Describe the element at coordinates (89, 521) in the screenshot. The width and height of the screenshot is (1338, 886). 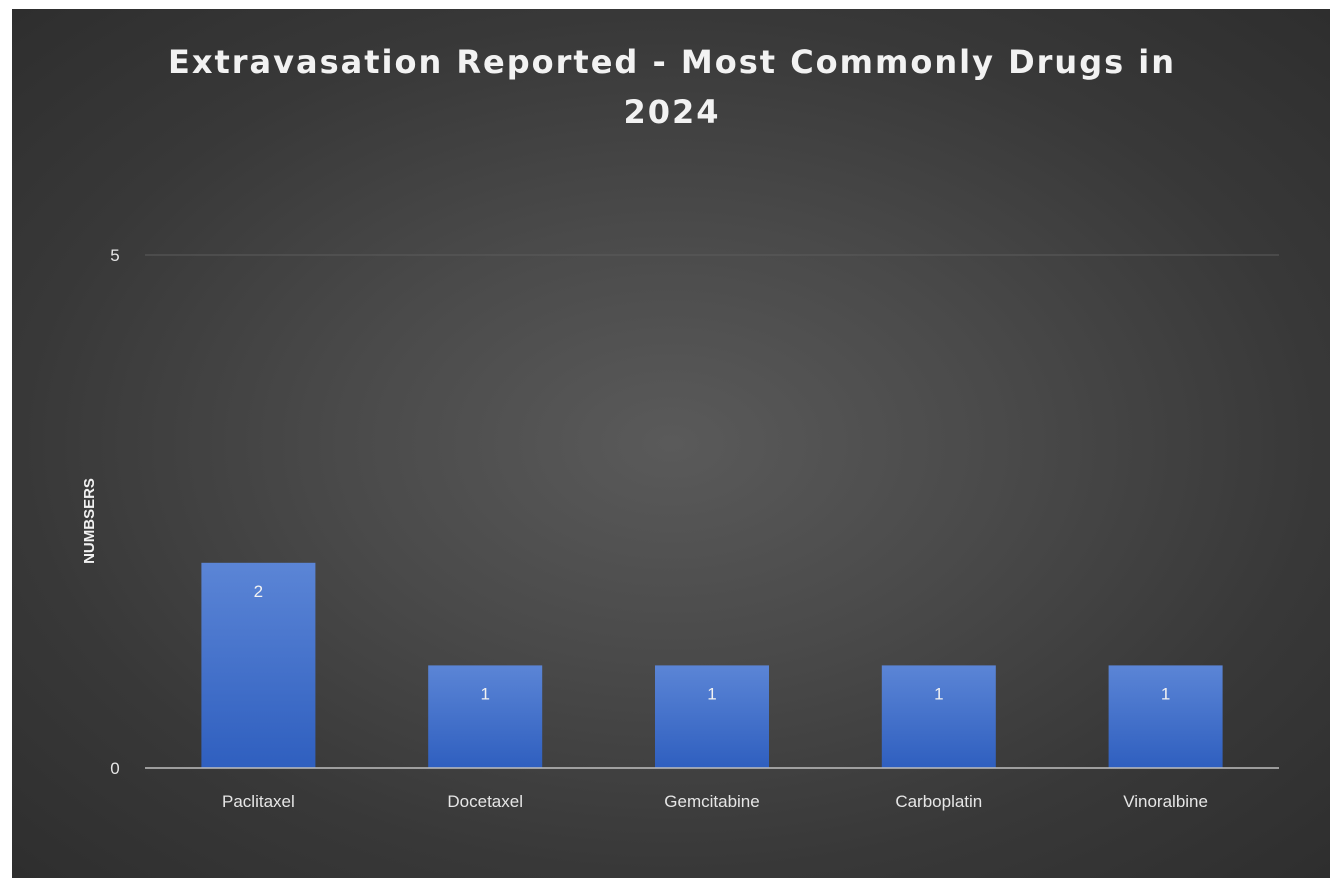
I see `y-axis-title: NUMBSERS` at that location.